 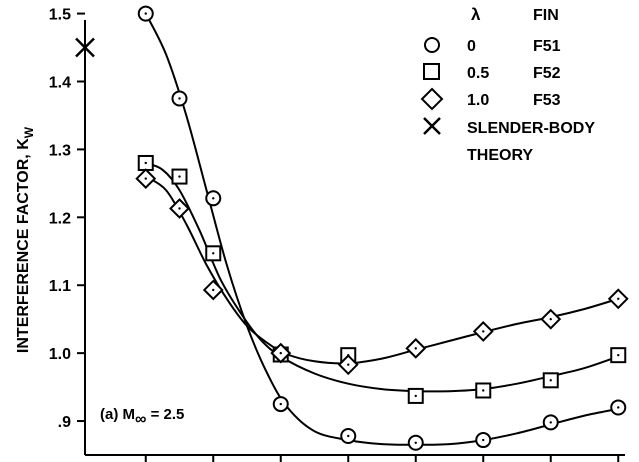 I want to click on mach-annotation-prefix: (a) M, so click(x=117, y=414).